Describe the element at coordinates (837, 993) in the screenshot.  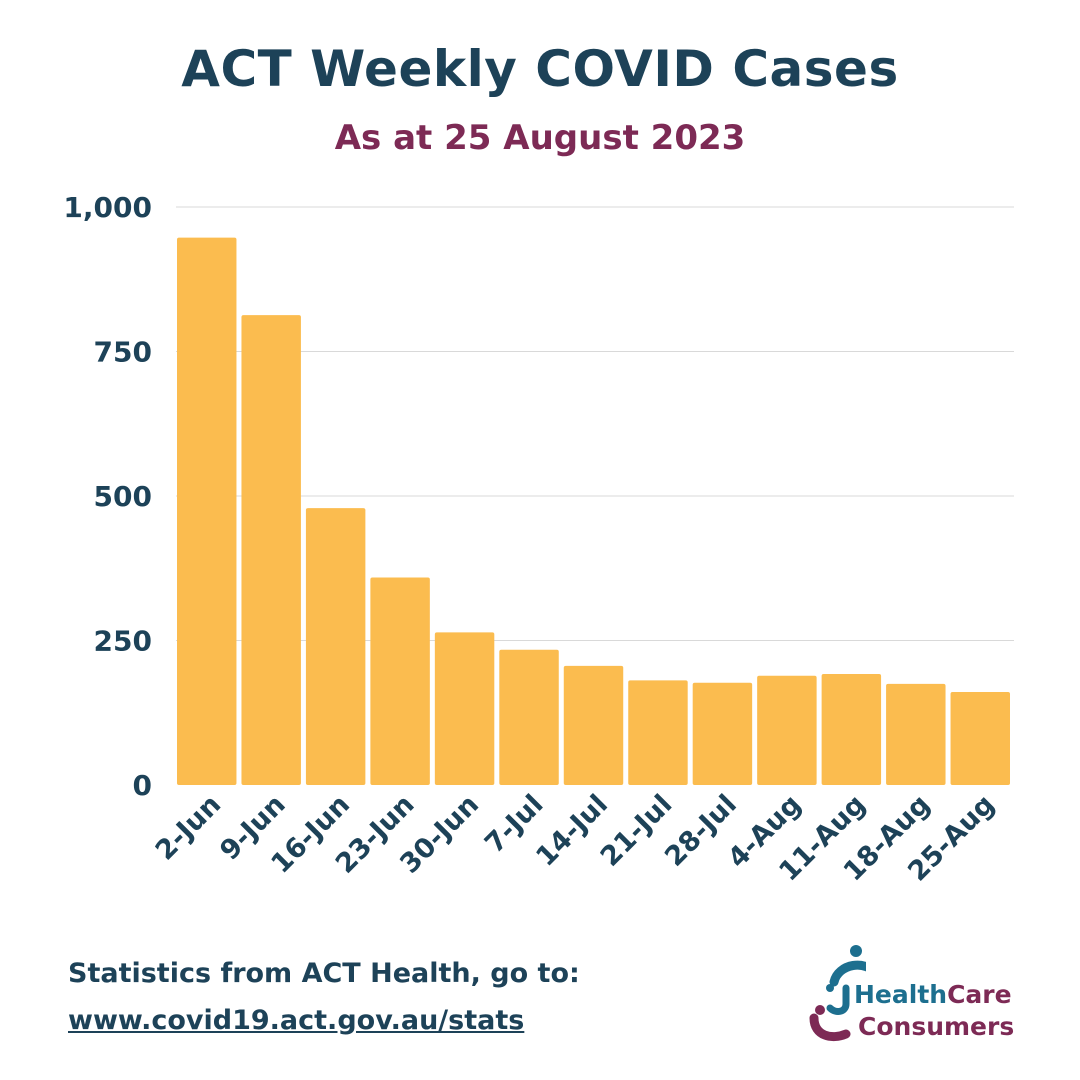
I see `logo-people-icon` at that location.